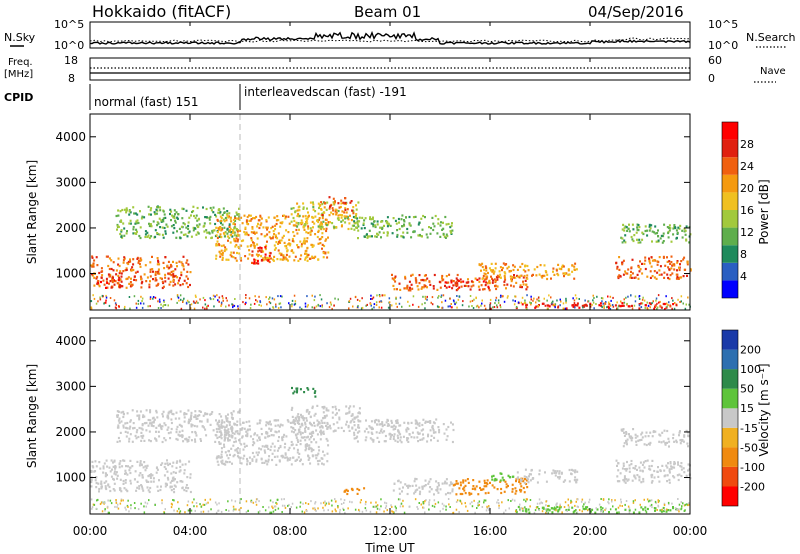  I want to click on nsky-trace, so click(390, 37).